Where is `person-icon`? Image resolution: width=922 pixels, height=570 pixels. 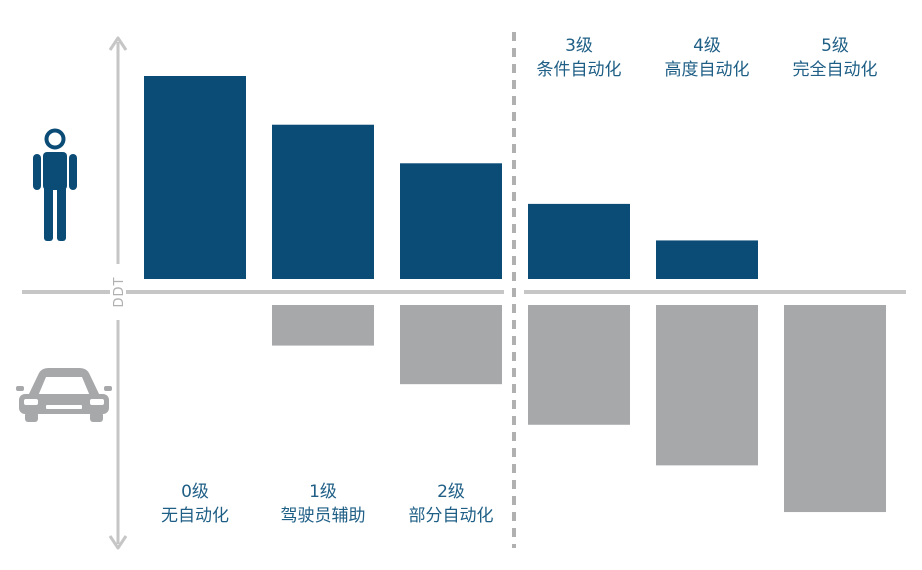
person-icon is located at coordinates (55, 184).